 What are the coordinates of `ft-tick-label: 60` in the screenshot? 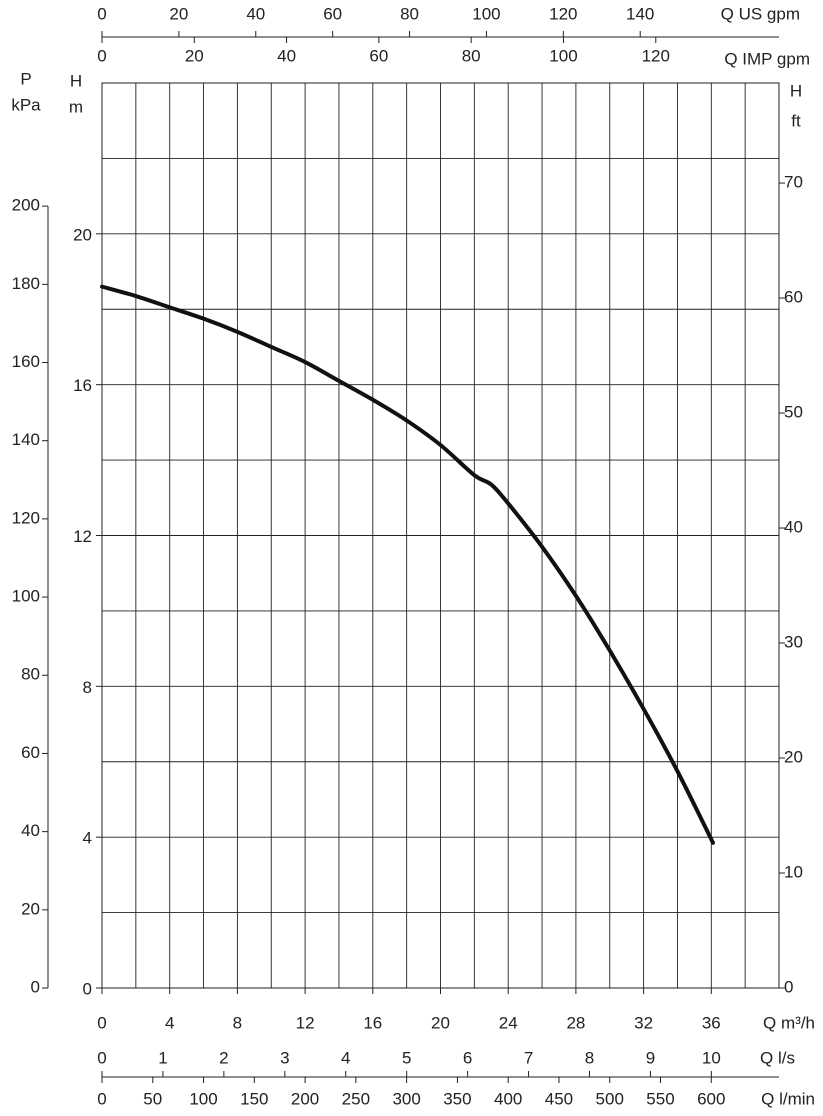 It's located at (793, 297).